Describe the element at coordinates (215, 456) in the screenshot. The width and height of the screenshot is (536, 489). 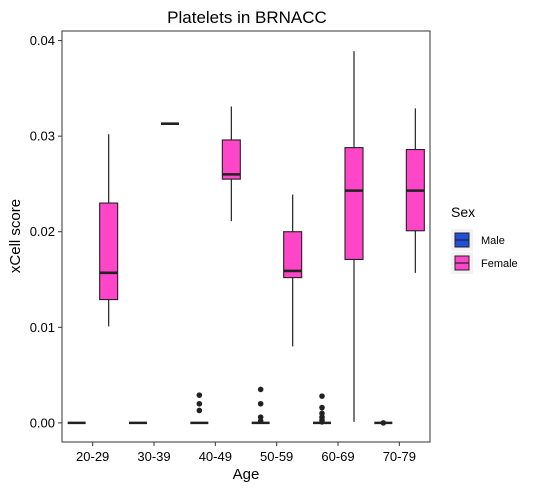
I see `x-tick-label: 40-49` at that location.